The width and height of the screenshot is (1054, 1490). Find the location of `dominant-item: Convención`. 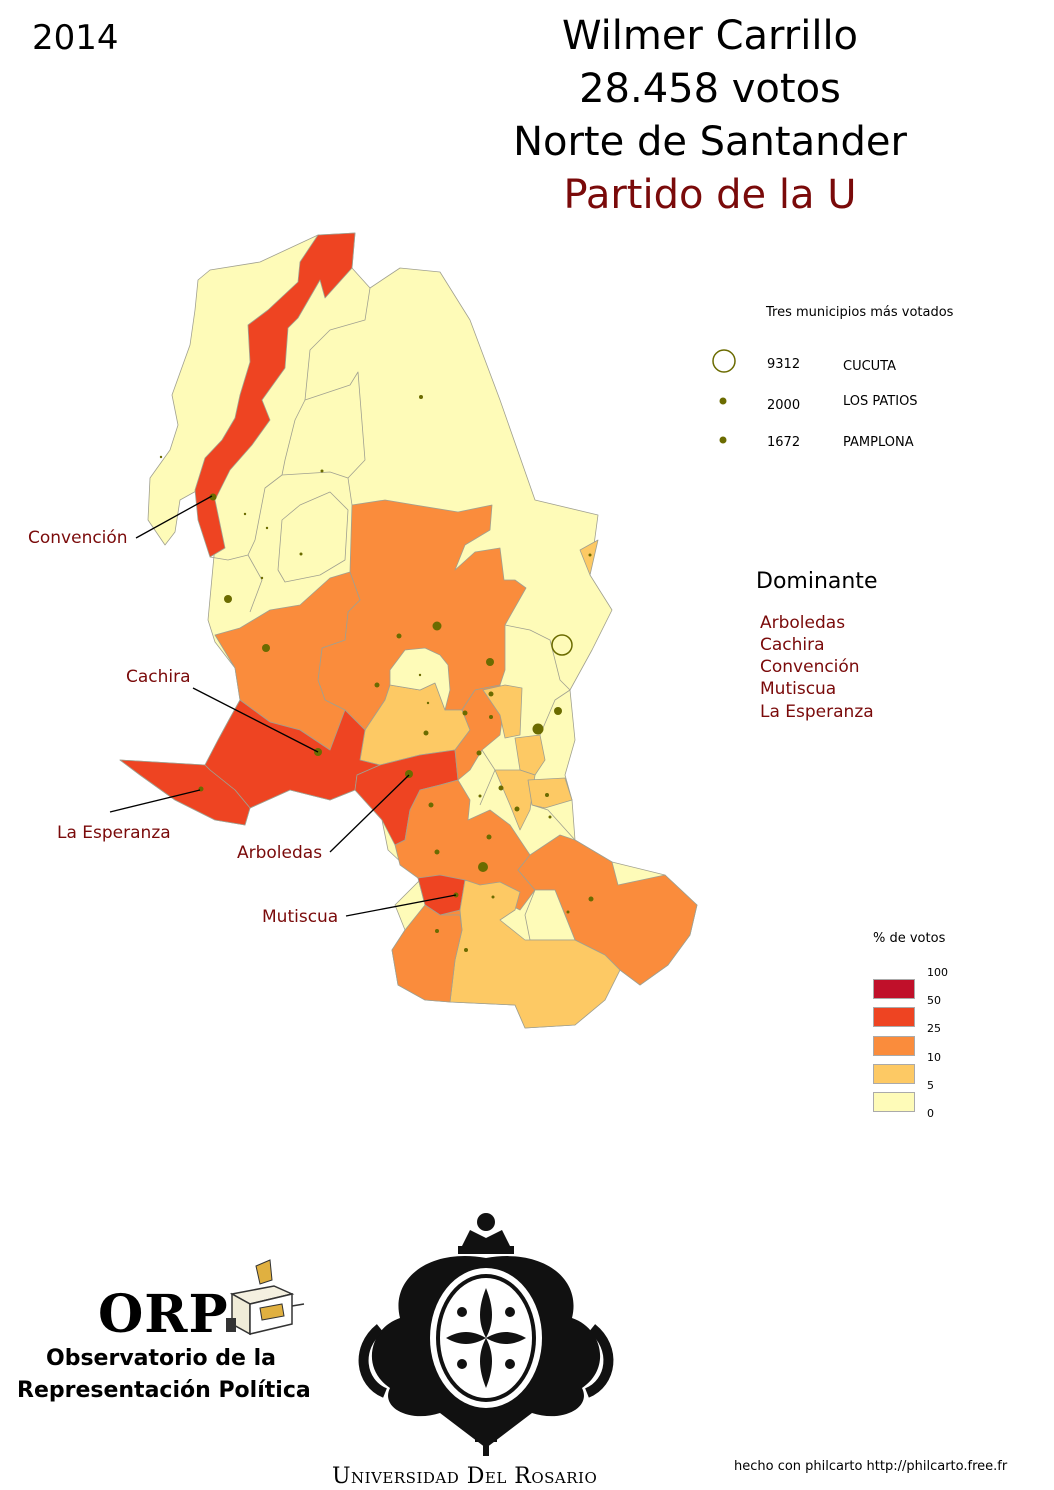

dominant-item: Convención is located at coordinates (810, 667).